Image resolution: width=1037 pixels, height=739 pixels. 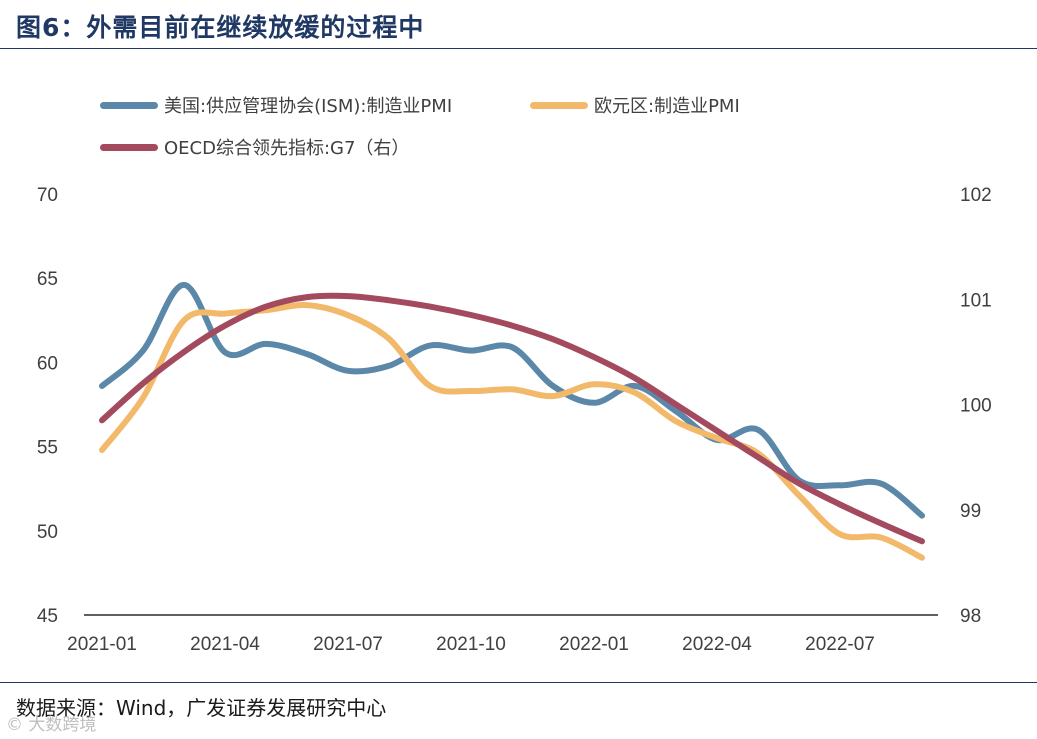 What do you see at coordinates (129, 147) in the screenshot?
I see `legend-swatch-oecd-g7` at bounding box center [129, 147].